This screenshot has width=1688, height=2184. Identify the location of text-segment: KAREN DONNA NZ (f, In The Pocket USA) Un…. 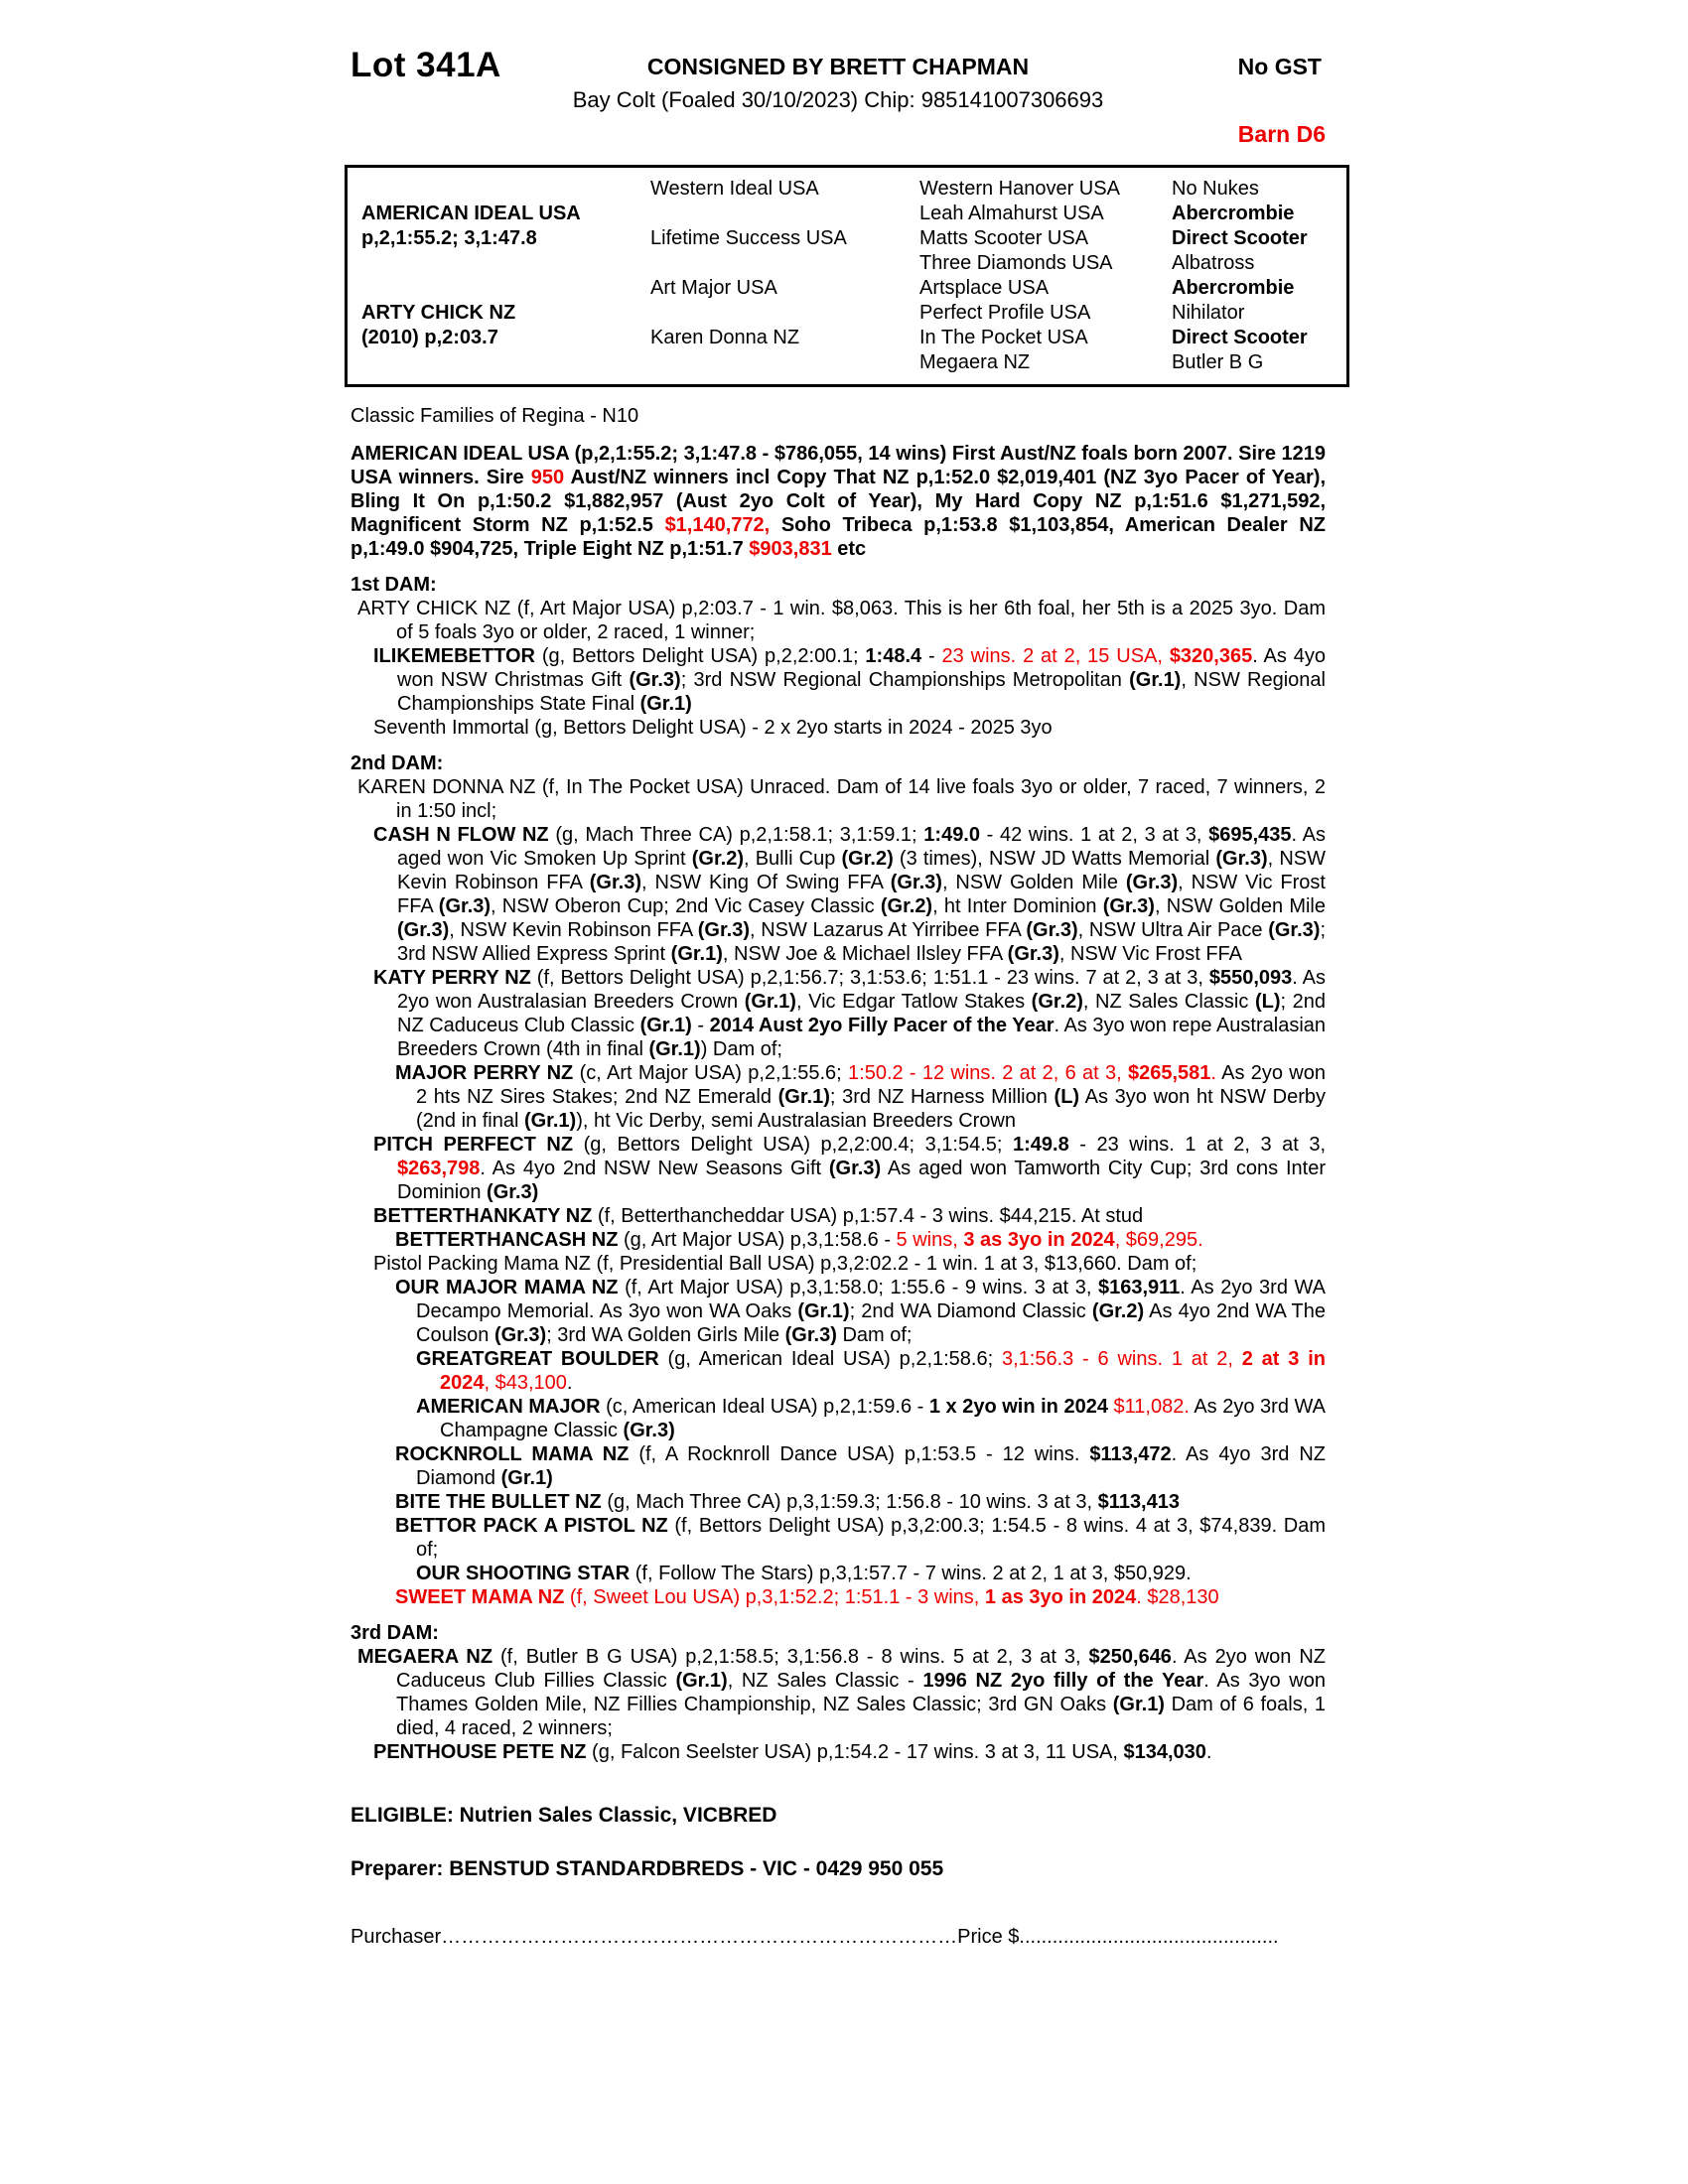
(841, 799).